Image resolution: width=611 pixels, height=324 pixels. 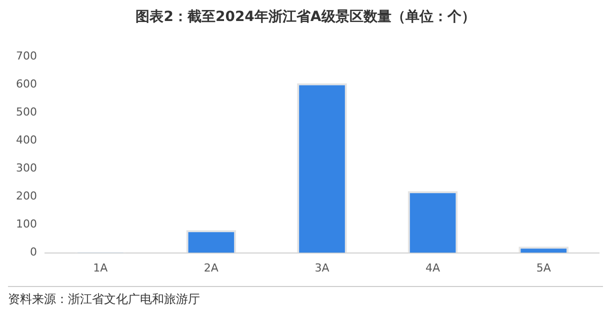 I want to click on y-tick-label: 0, so click(x=33, y=252).